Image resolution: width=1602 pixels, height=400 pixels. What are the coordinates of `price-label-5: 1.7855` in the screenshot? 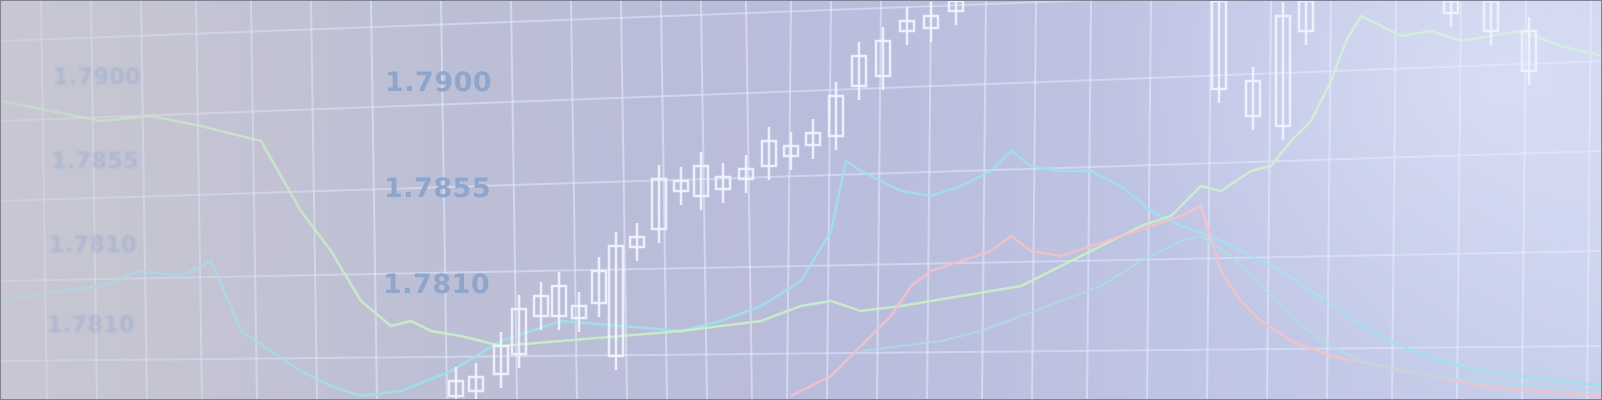 It's located at (95, 161).